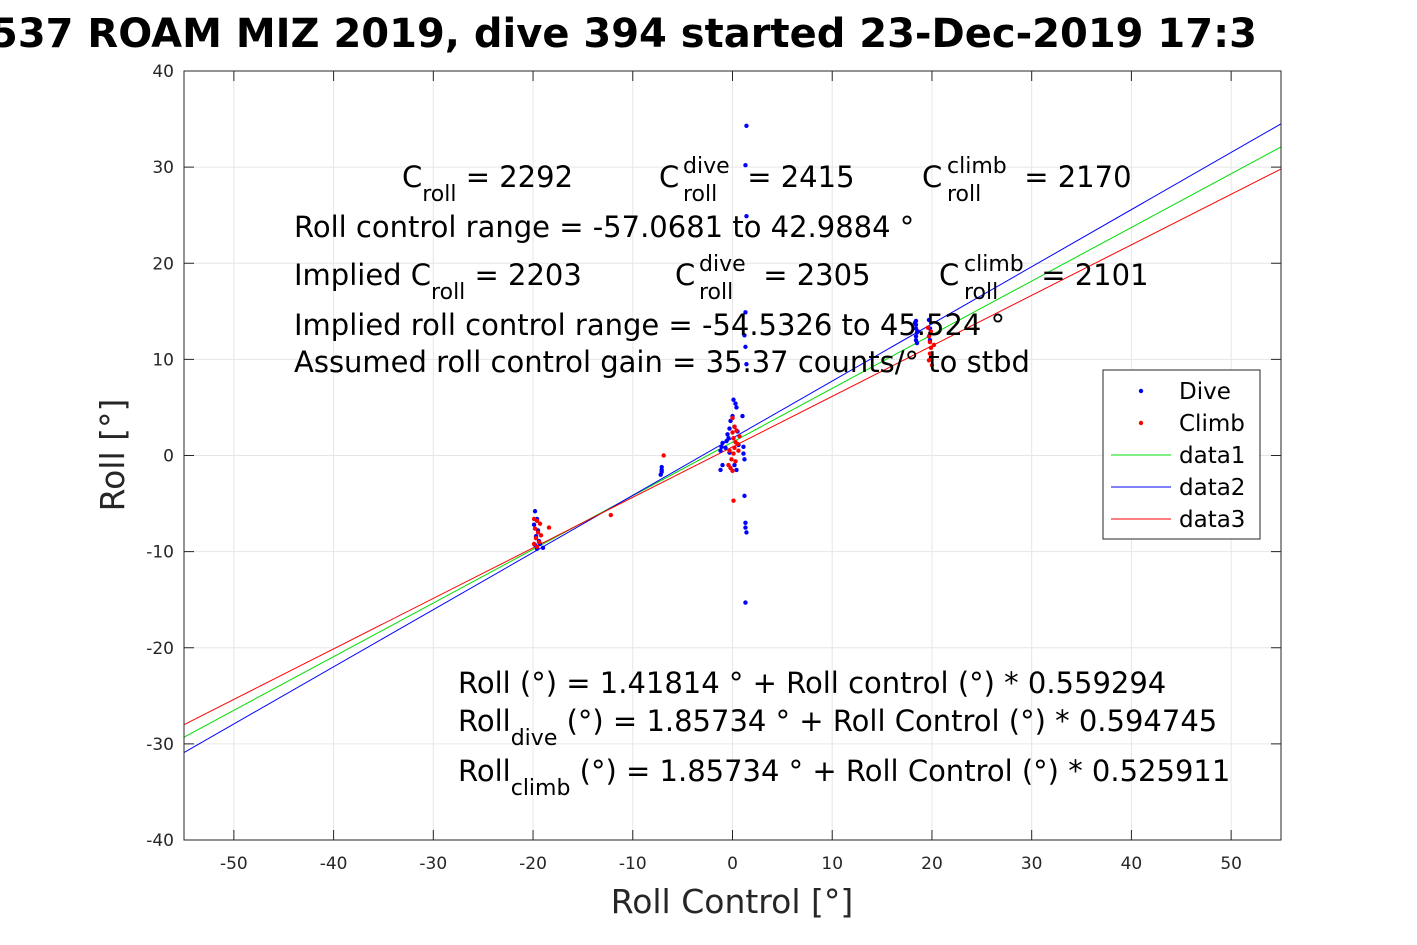 This screenshot has width=1417, height=945. What do you see at coordinates (160, 553) in the screenshot?
I see `y-tick-label: -10` at bounding box center [160, 553].